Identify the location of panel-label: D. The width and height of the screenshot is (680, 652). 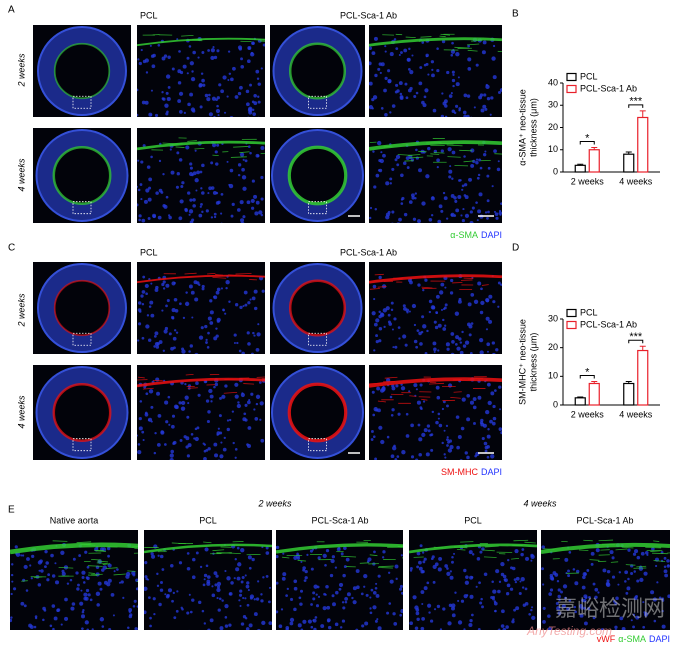
(515, 248).